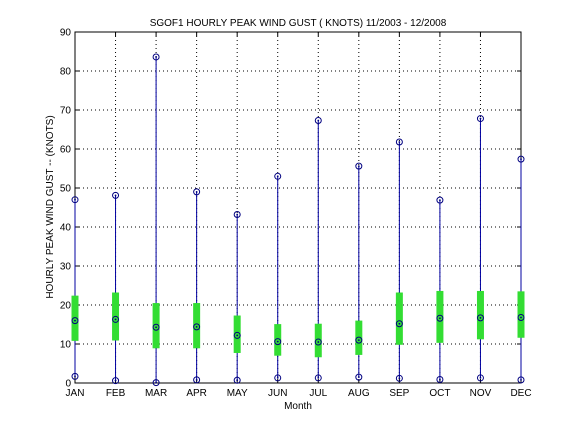 The width and height of the screenshot is (576, 432). What do you see at coordinates (481, 393) in the screenshot?
I see `x-tick-label: NOV` at bounding box center [481, 393].